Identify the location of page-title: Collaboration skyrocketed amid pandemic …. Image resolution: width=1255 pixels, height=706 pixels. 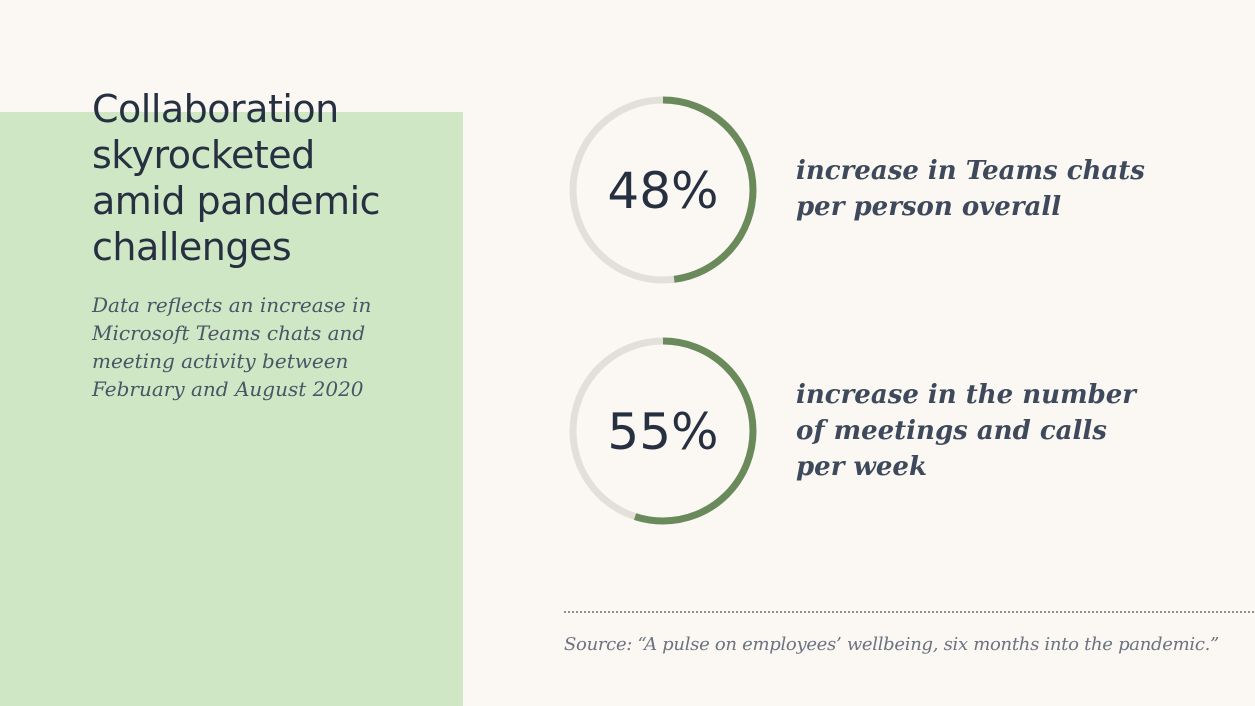
(236, 178).